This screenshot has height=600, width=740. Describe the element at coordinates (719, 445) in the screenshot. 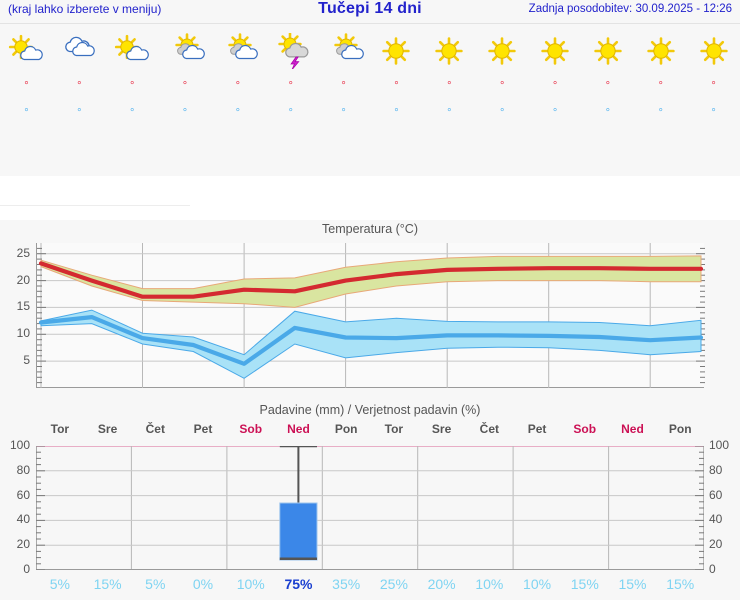

I see `precip-y-tick-label-right: 100` at that location.